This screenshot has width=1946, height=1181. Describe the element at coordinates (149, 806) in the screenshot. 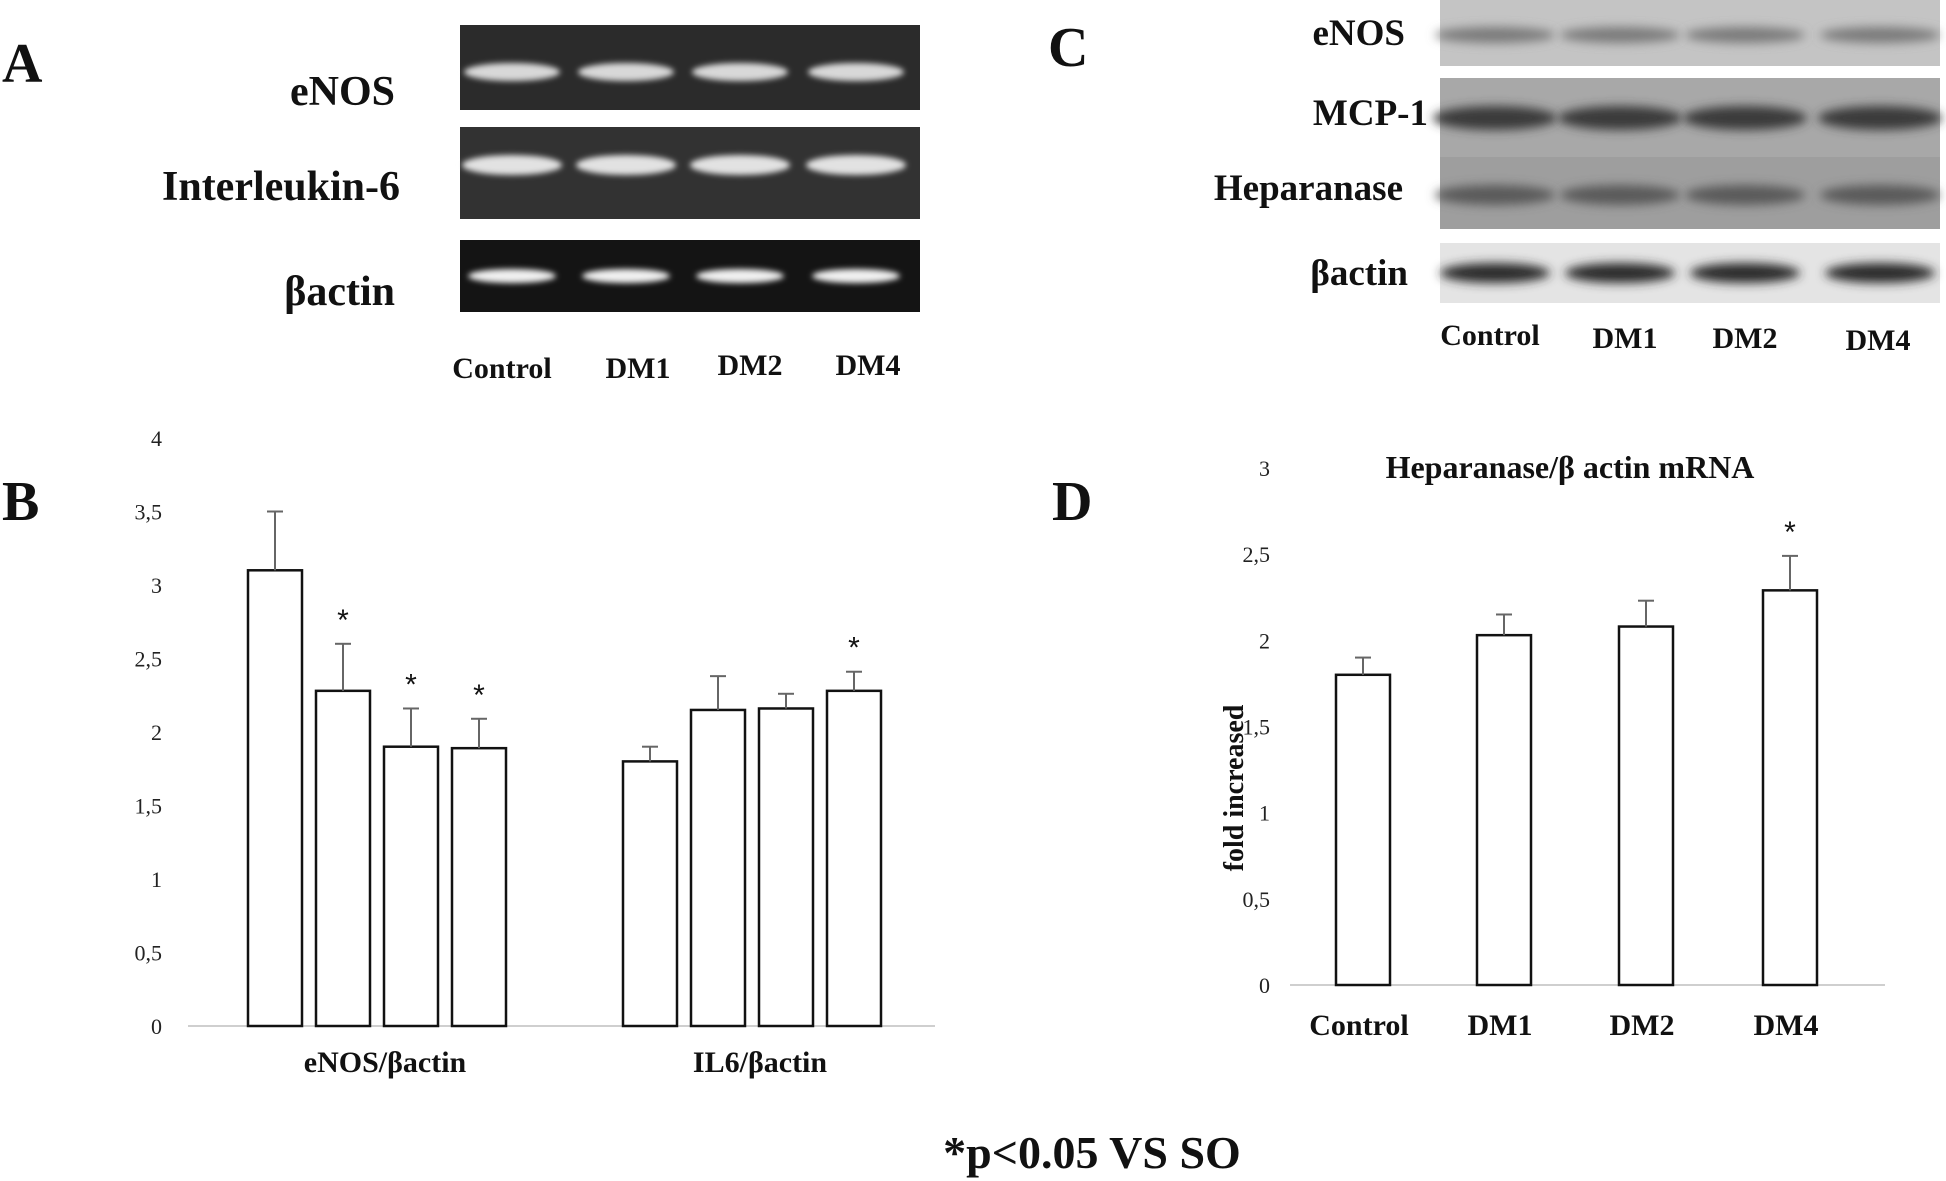

I see `panel-b-y-tick-label: 1,5` at that location.